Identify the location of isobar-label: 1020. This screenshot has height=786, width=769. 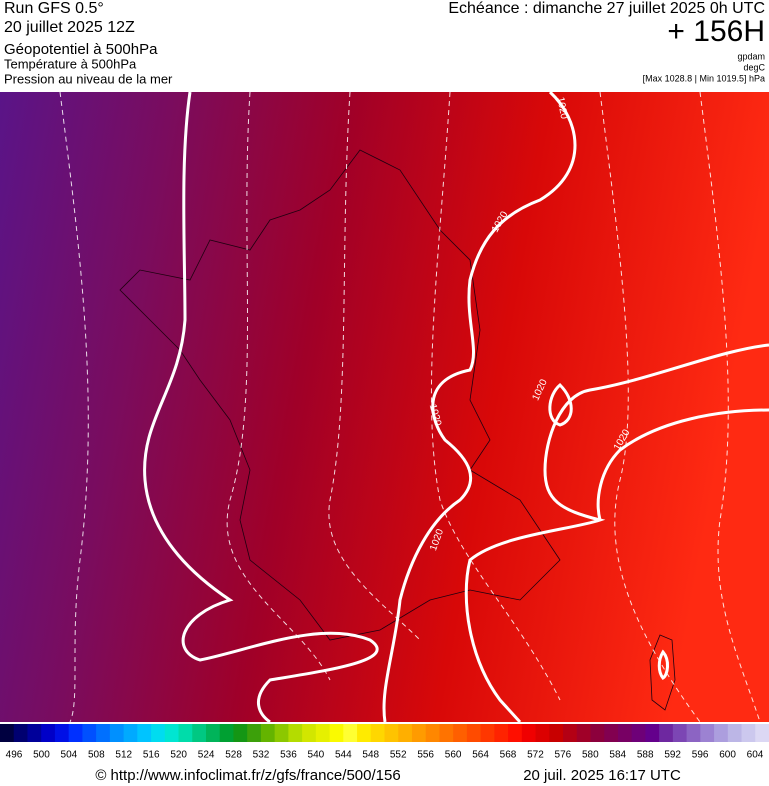
(562, 108).